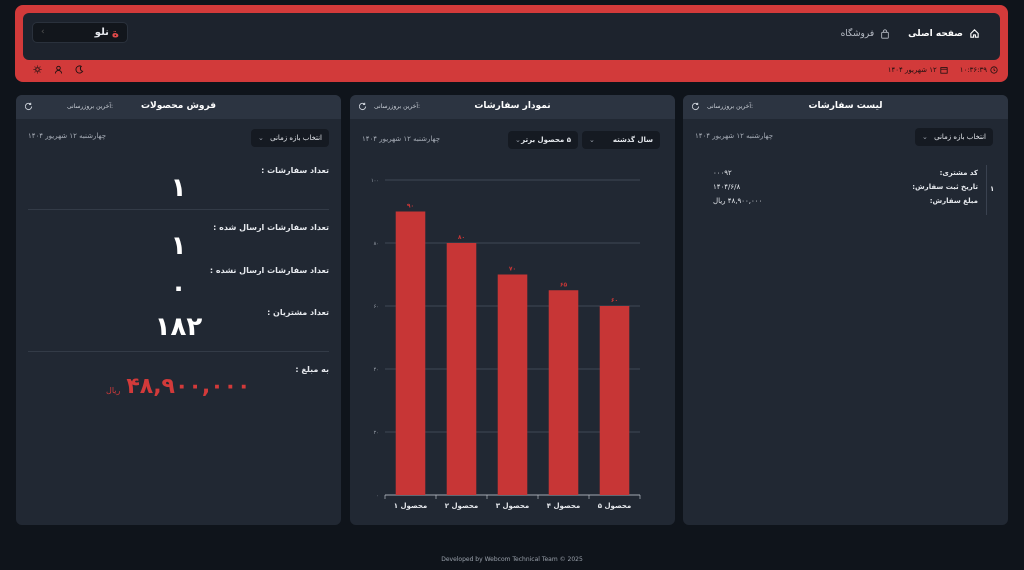  What do you see at coordinates (461, 506) in the screenshot?
I see `x-tick-label: محصول ۲` at bounding box center [461, 506].